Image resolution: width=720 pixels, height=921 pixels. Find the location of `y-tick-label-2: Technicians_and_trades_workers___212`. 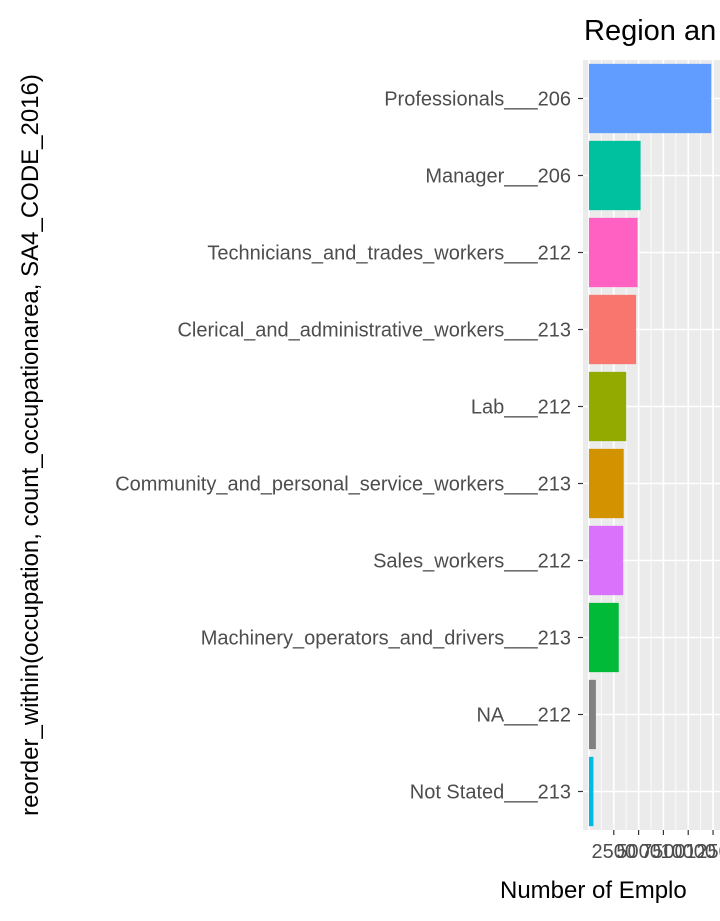

y-tick-label-2: Technicians_and_trades_workers___212 is located at coordinates (389, 254).